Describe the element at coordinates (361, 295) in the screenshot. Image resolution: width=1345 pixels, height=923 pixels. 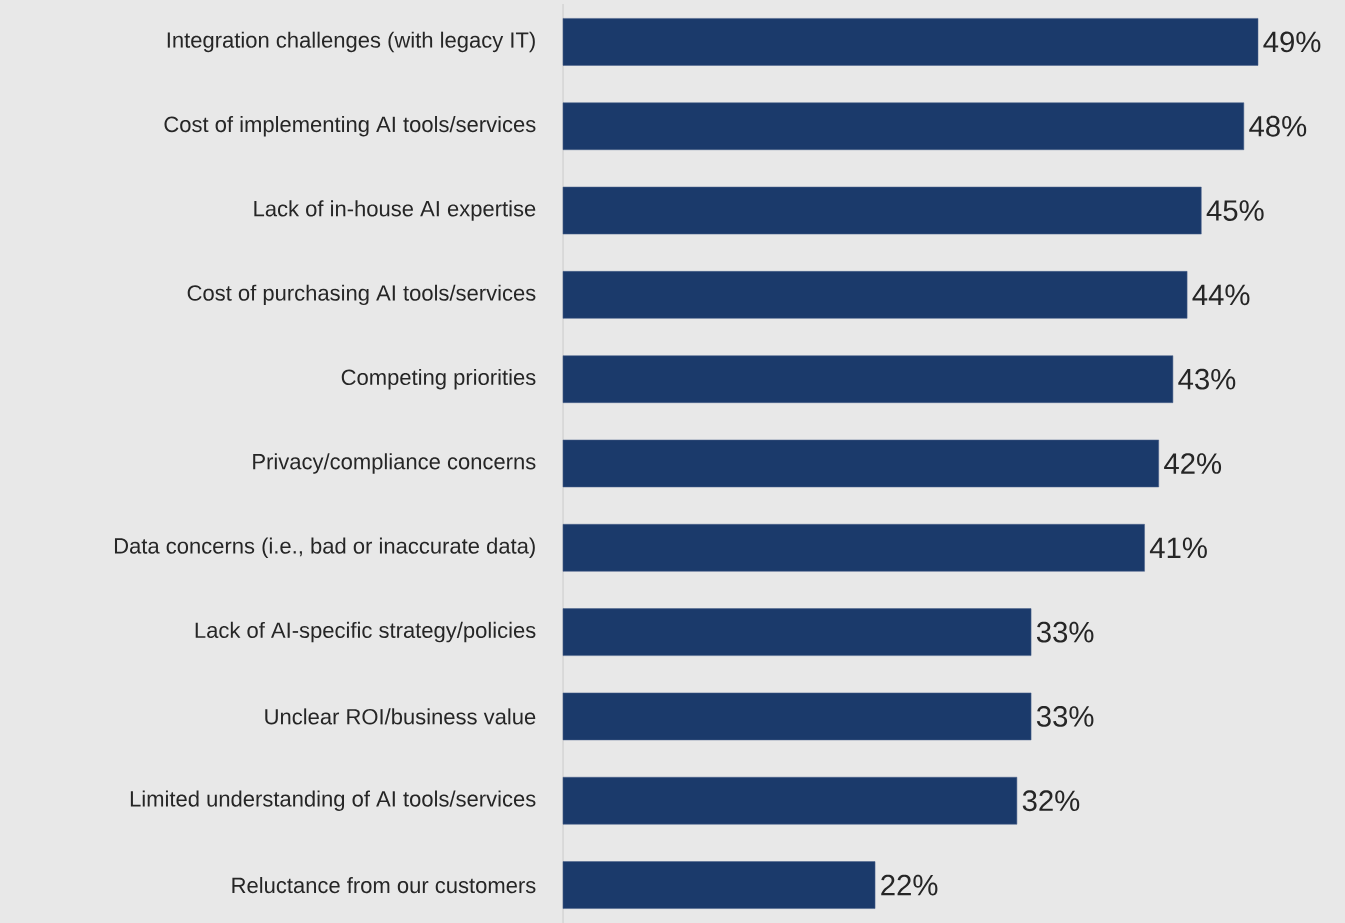
I see `y-tick-label: Cost of purchasing AI tools/services` at that location.